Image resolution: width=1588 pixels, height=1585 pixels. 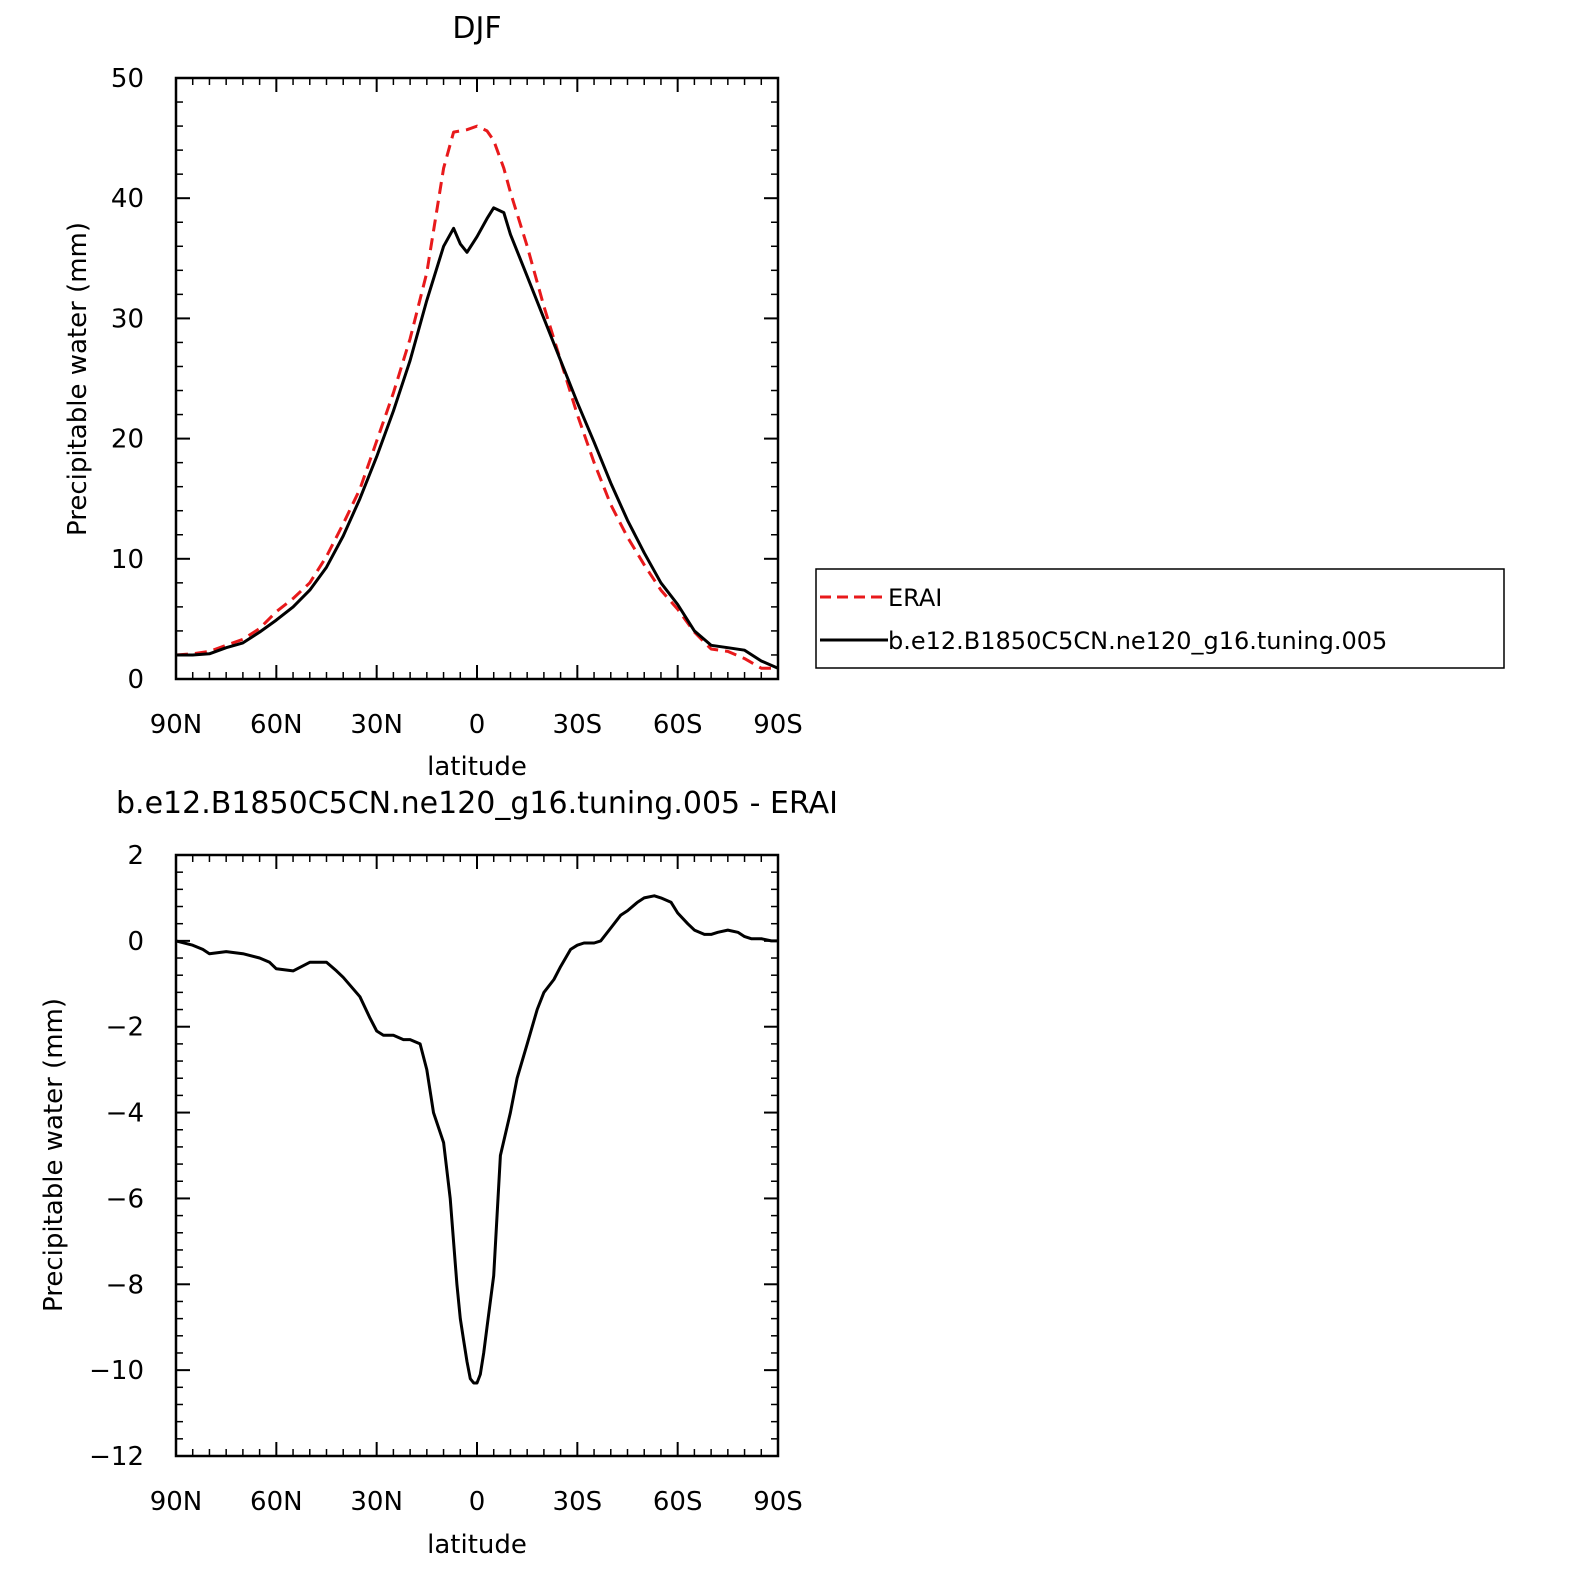 I want to click on y-tick-label: 20, so click(x=127, y=440).